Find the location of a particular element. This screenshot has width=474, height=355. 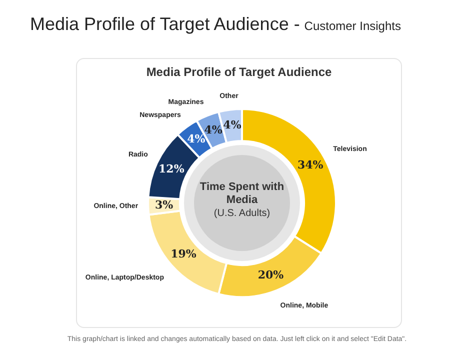

chart-title: Media Profile of Target Audience is located at coordinates (239, 72).